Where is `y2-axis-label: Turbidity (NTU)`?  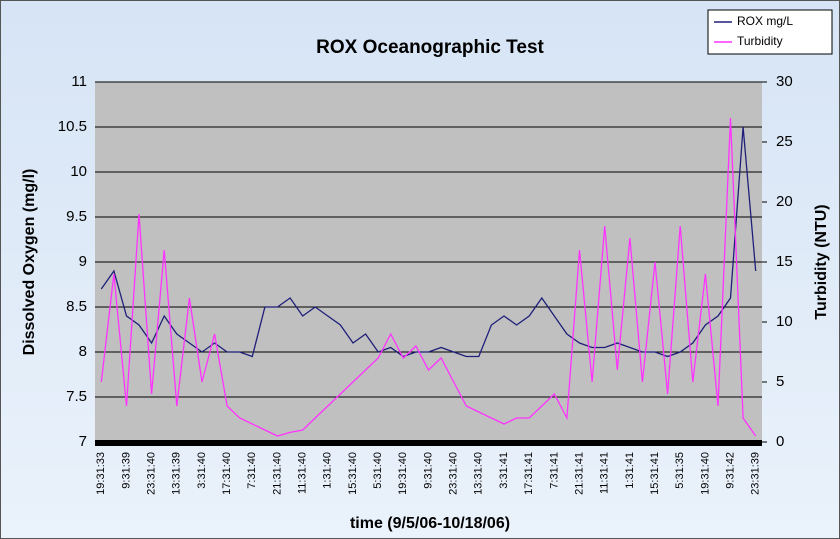 y2-axis-label: Turbidity (NTU) is located at coordinates (821, 261).